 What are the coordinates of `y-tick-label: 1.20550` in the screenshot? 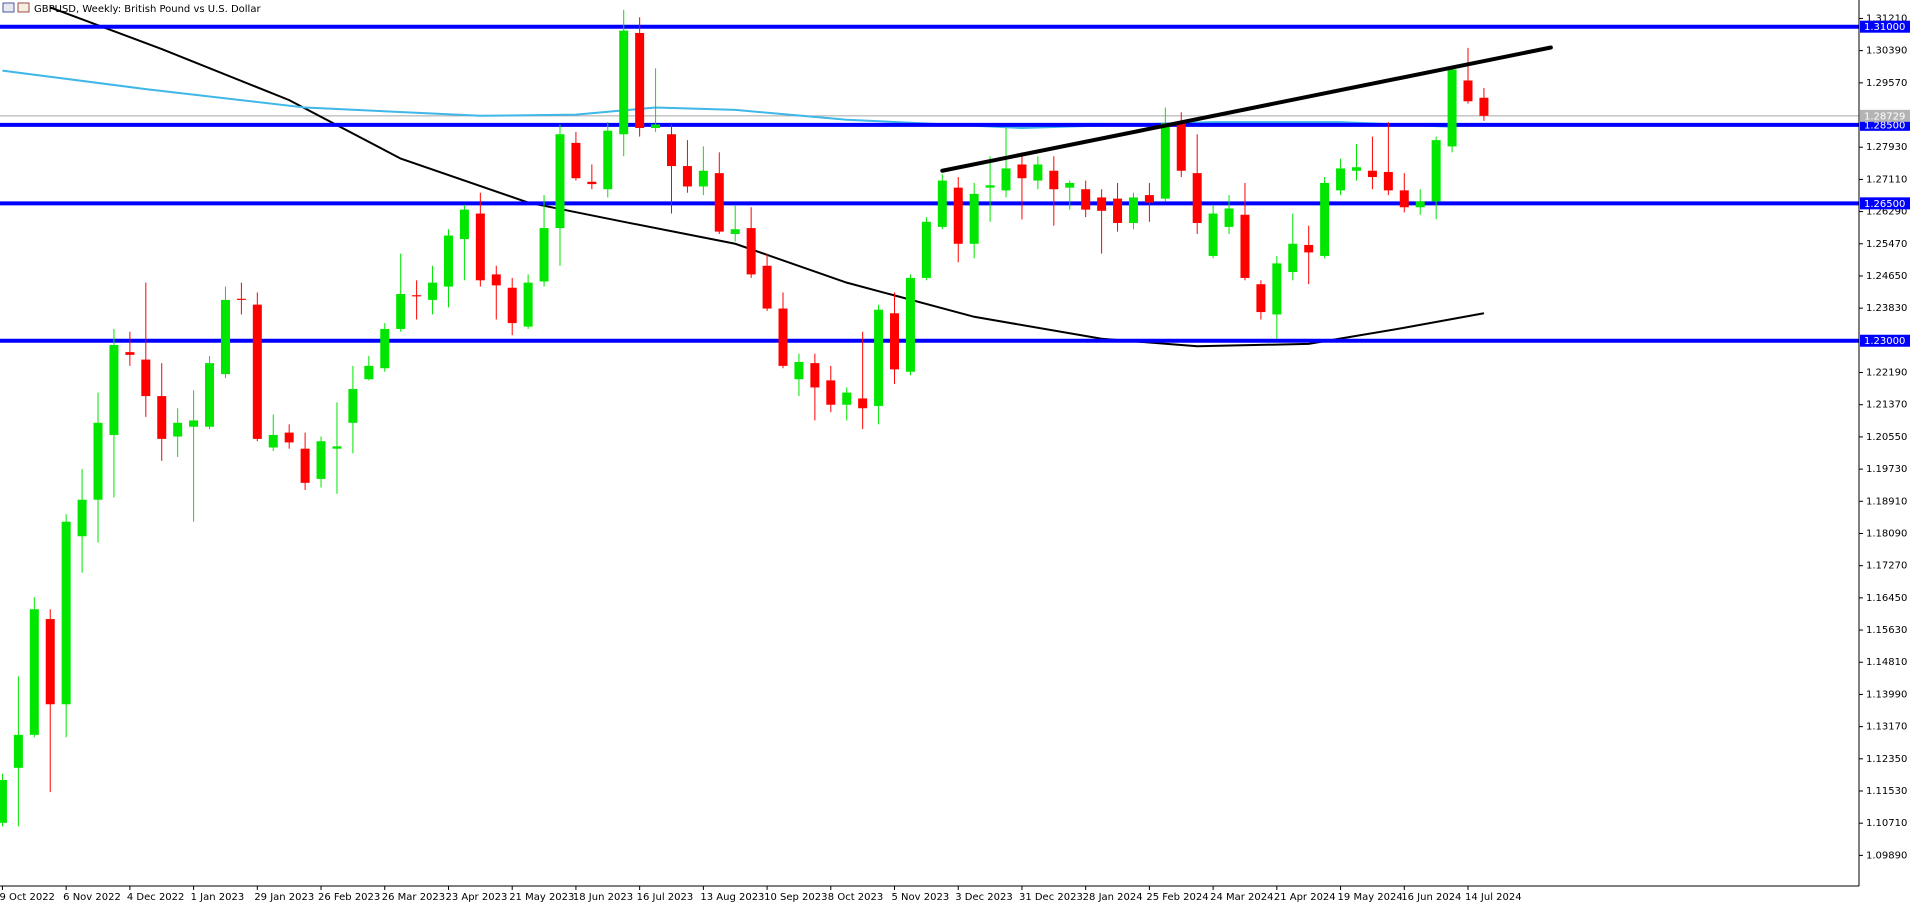 It's located at (1886, 437).